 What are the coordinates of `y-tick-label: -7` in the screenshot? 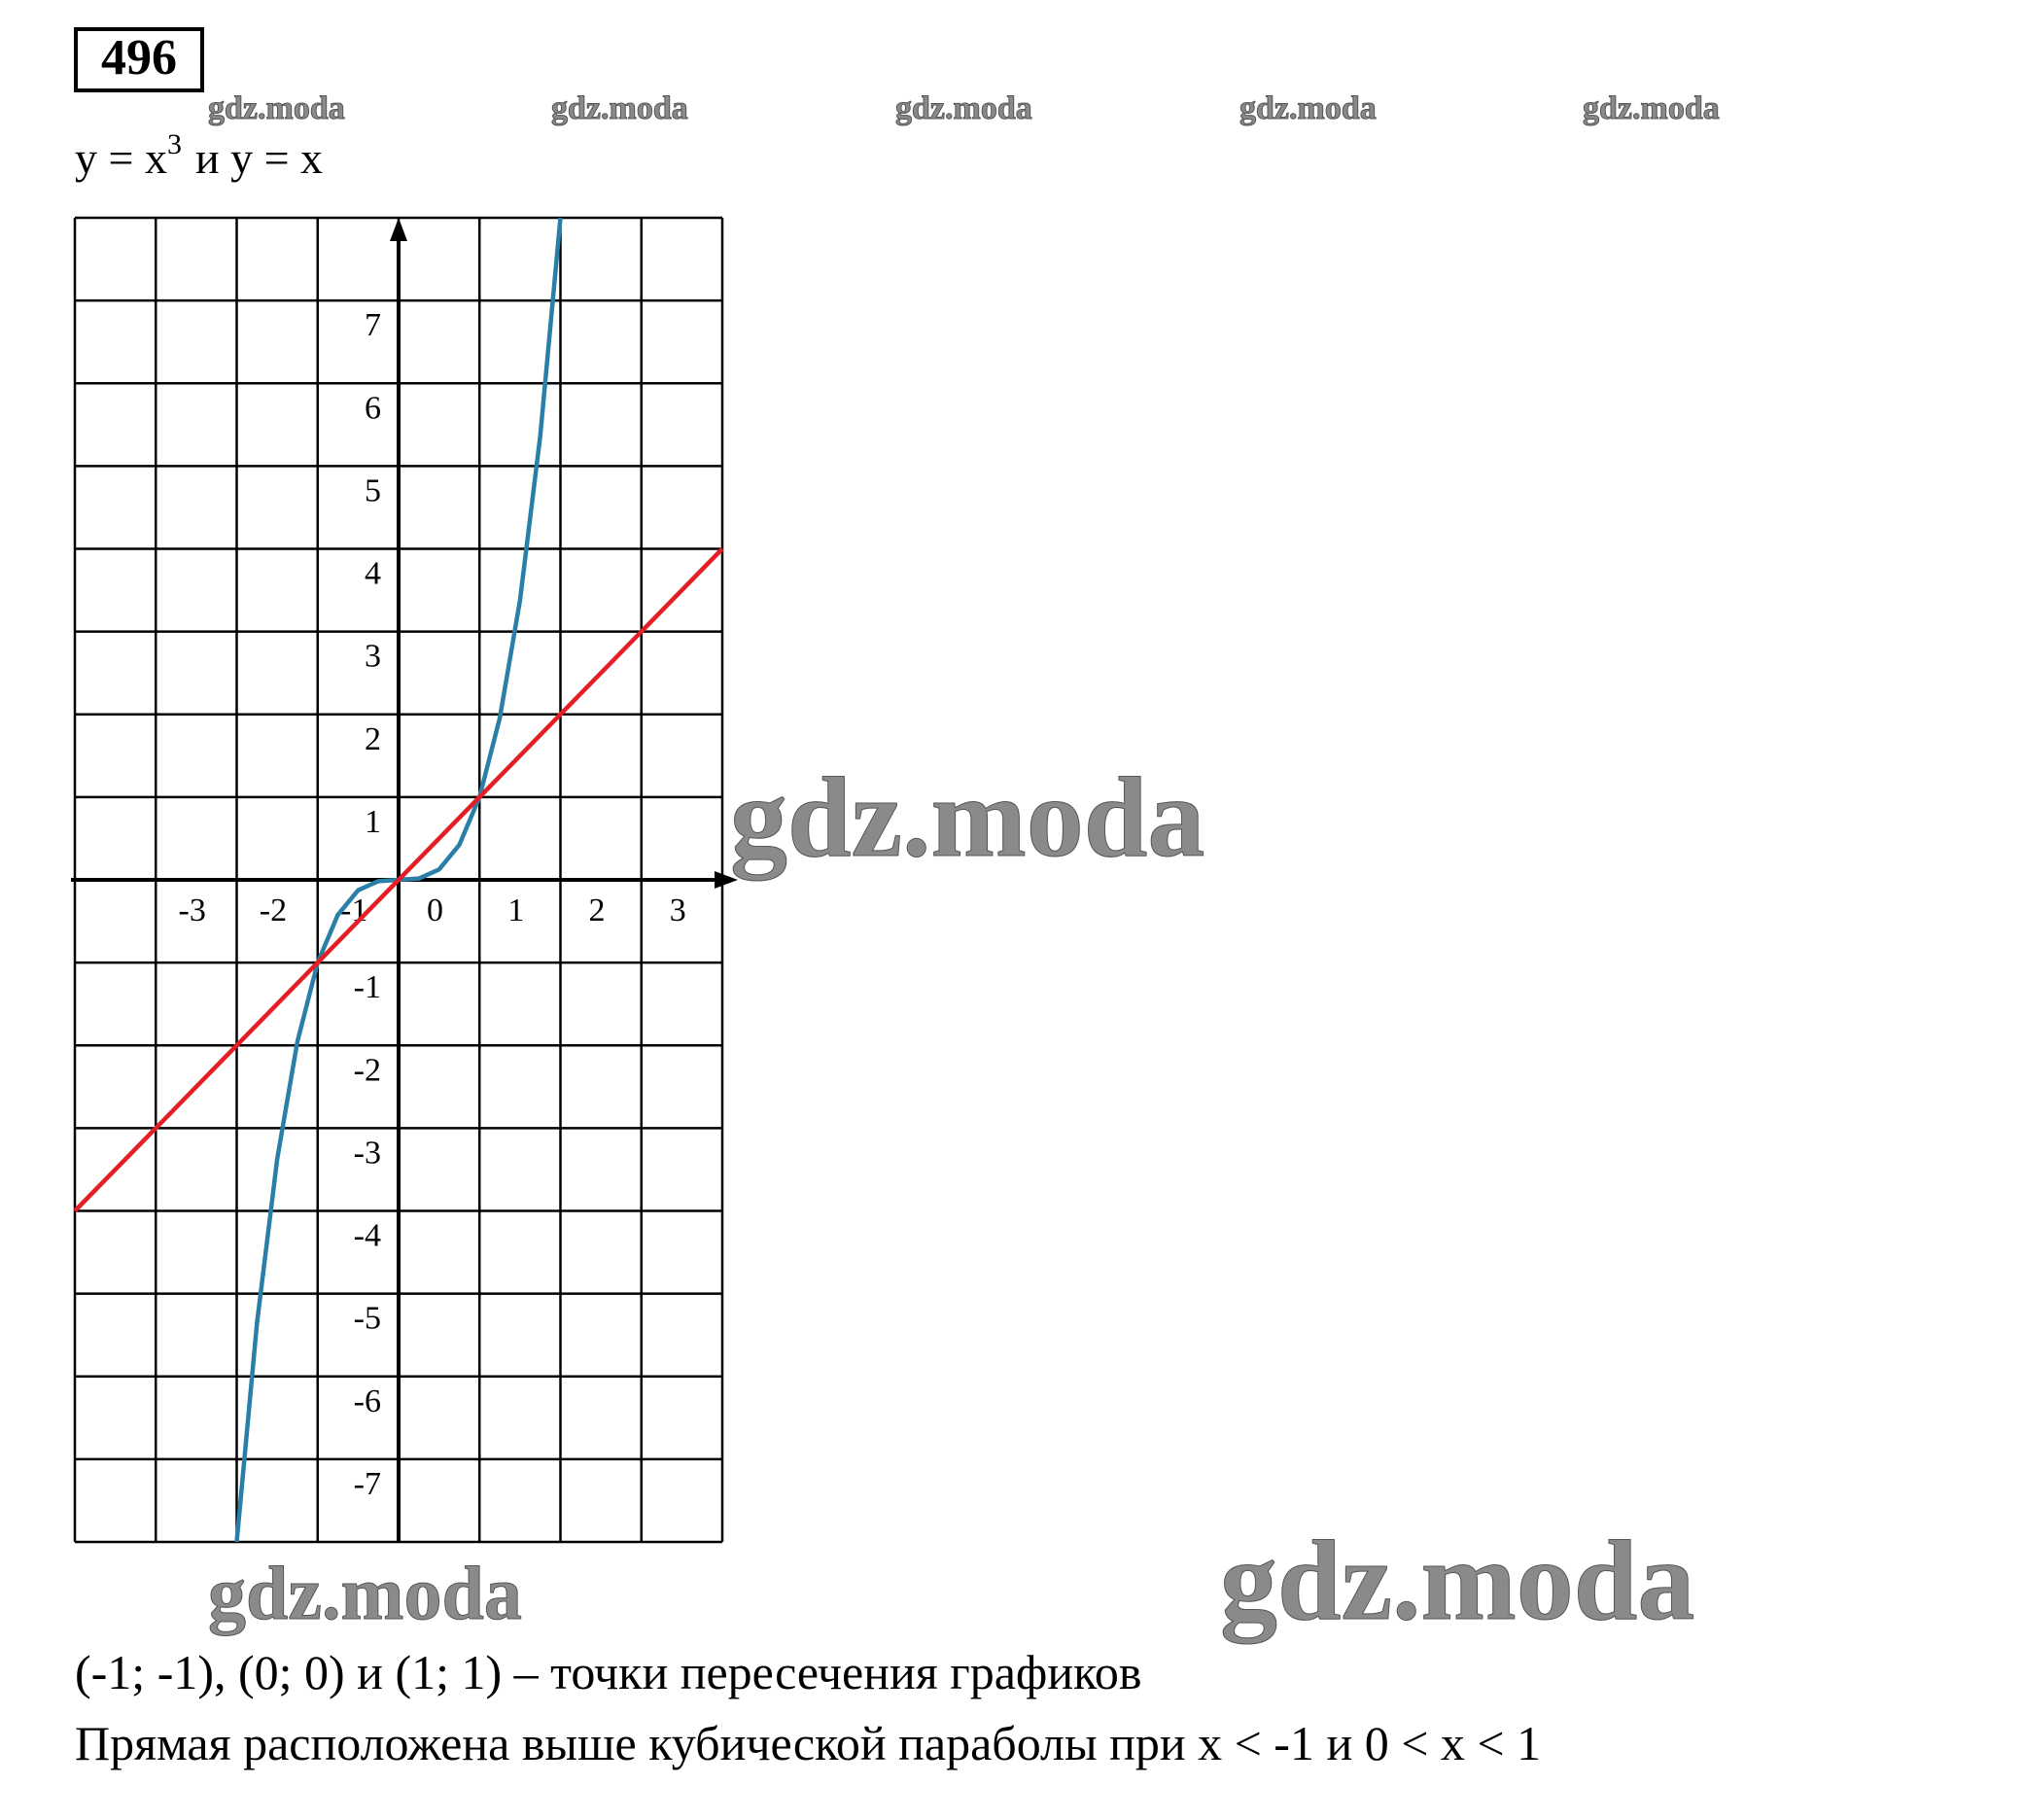 It's located at (367, 1484).